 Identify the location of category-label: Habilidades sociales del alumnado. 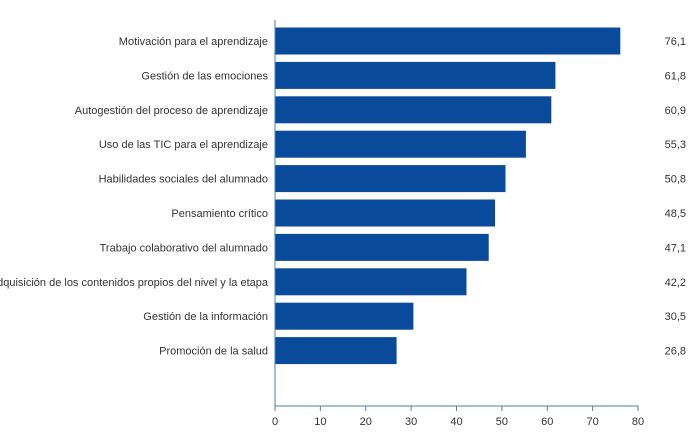
(183, 180).